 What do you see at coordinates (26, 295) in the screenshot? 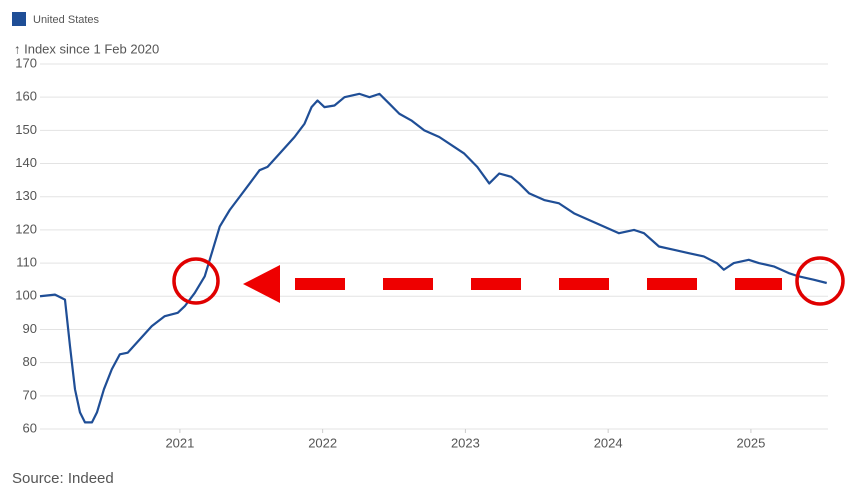
I see `y-tick-label: 100` at bounding box center [26, 295].